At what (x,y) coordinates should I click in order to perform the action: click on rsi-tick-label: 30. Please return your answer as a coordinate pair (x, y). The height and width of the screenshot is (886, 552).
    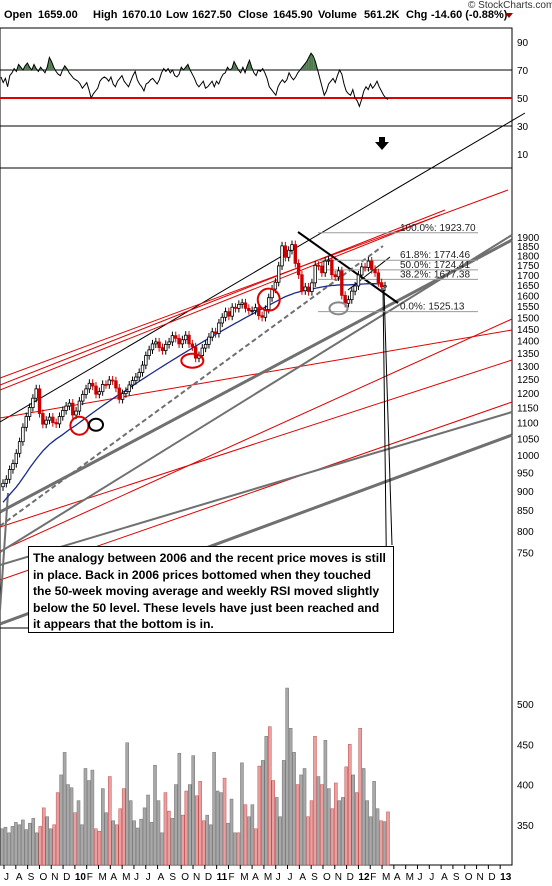
    Looking at the image, I should click on (523, 127).